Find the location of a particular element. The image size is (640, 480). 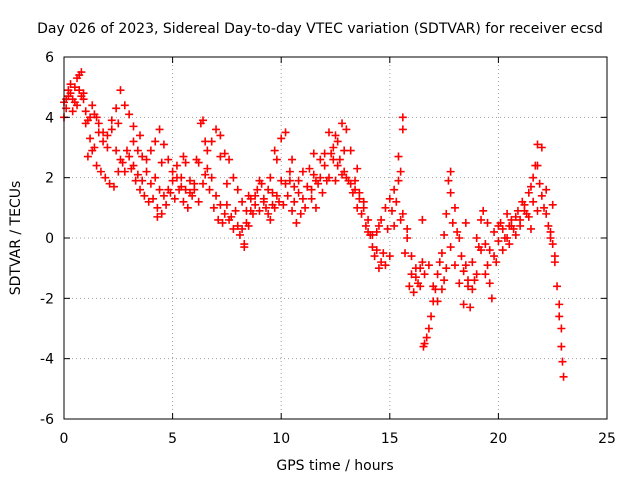

y-tick-label: 4 is located at coordinates (49, 118).